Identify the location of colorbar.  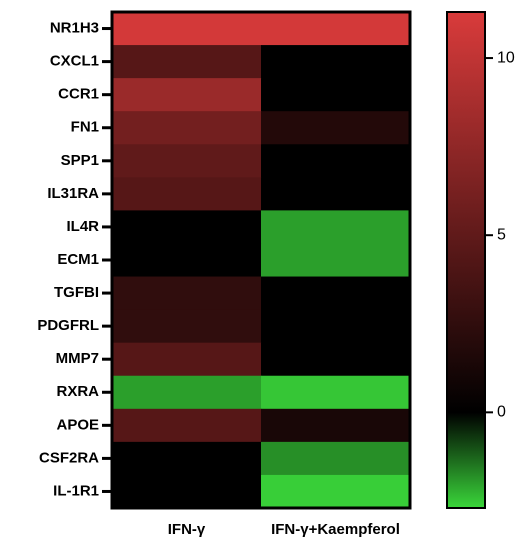
(466, 260).